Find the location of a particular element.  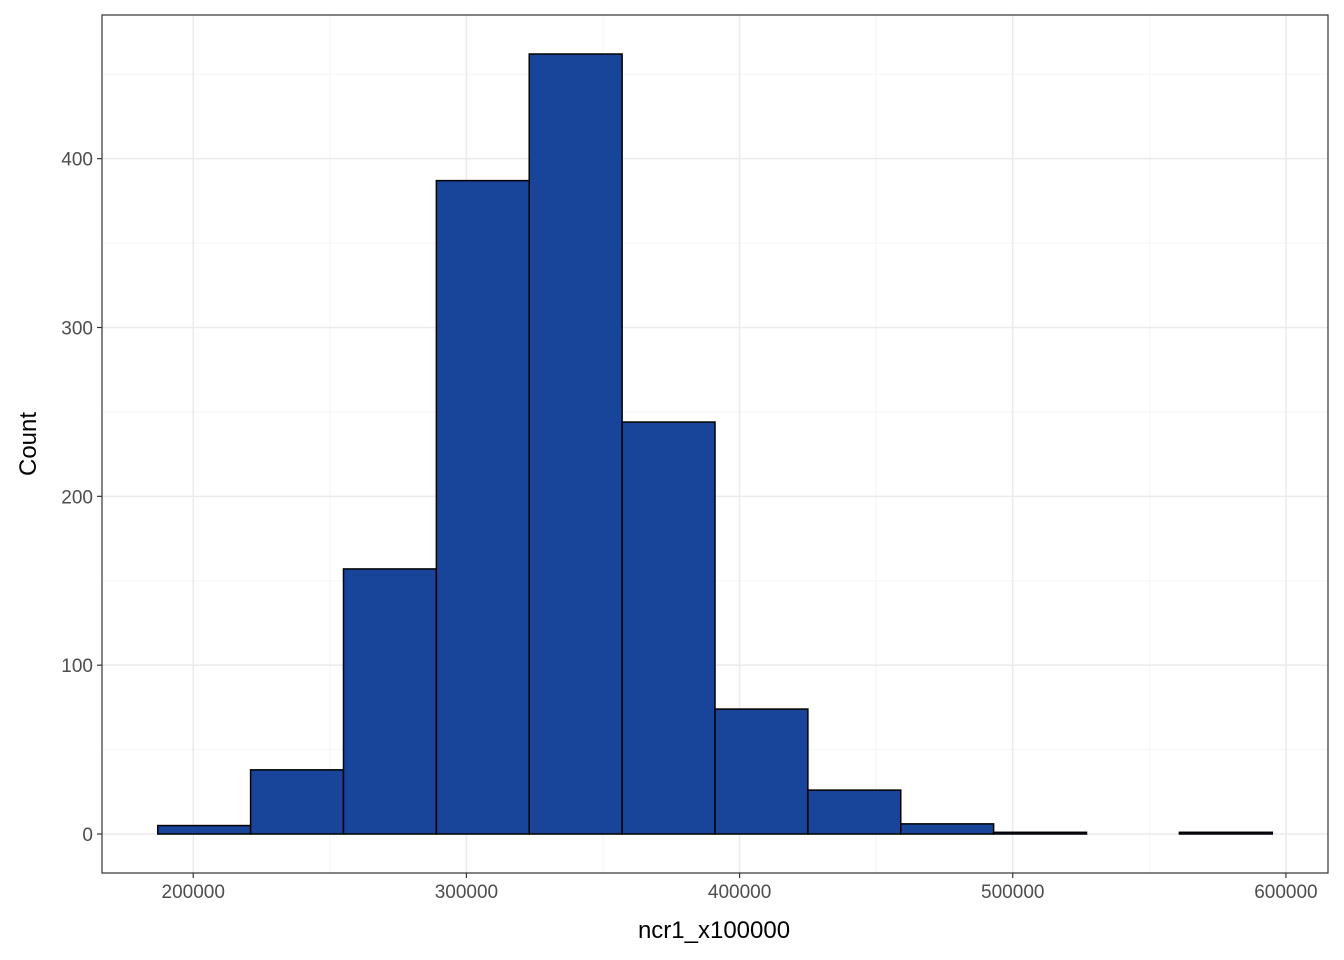

x-axis-ticks: 200000 300000 400000 500000 600000 is located at coordinates (740, 888).